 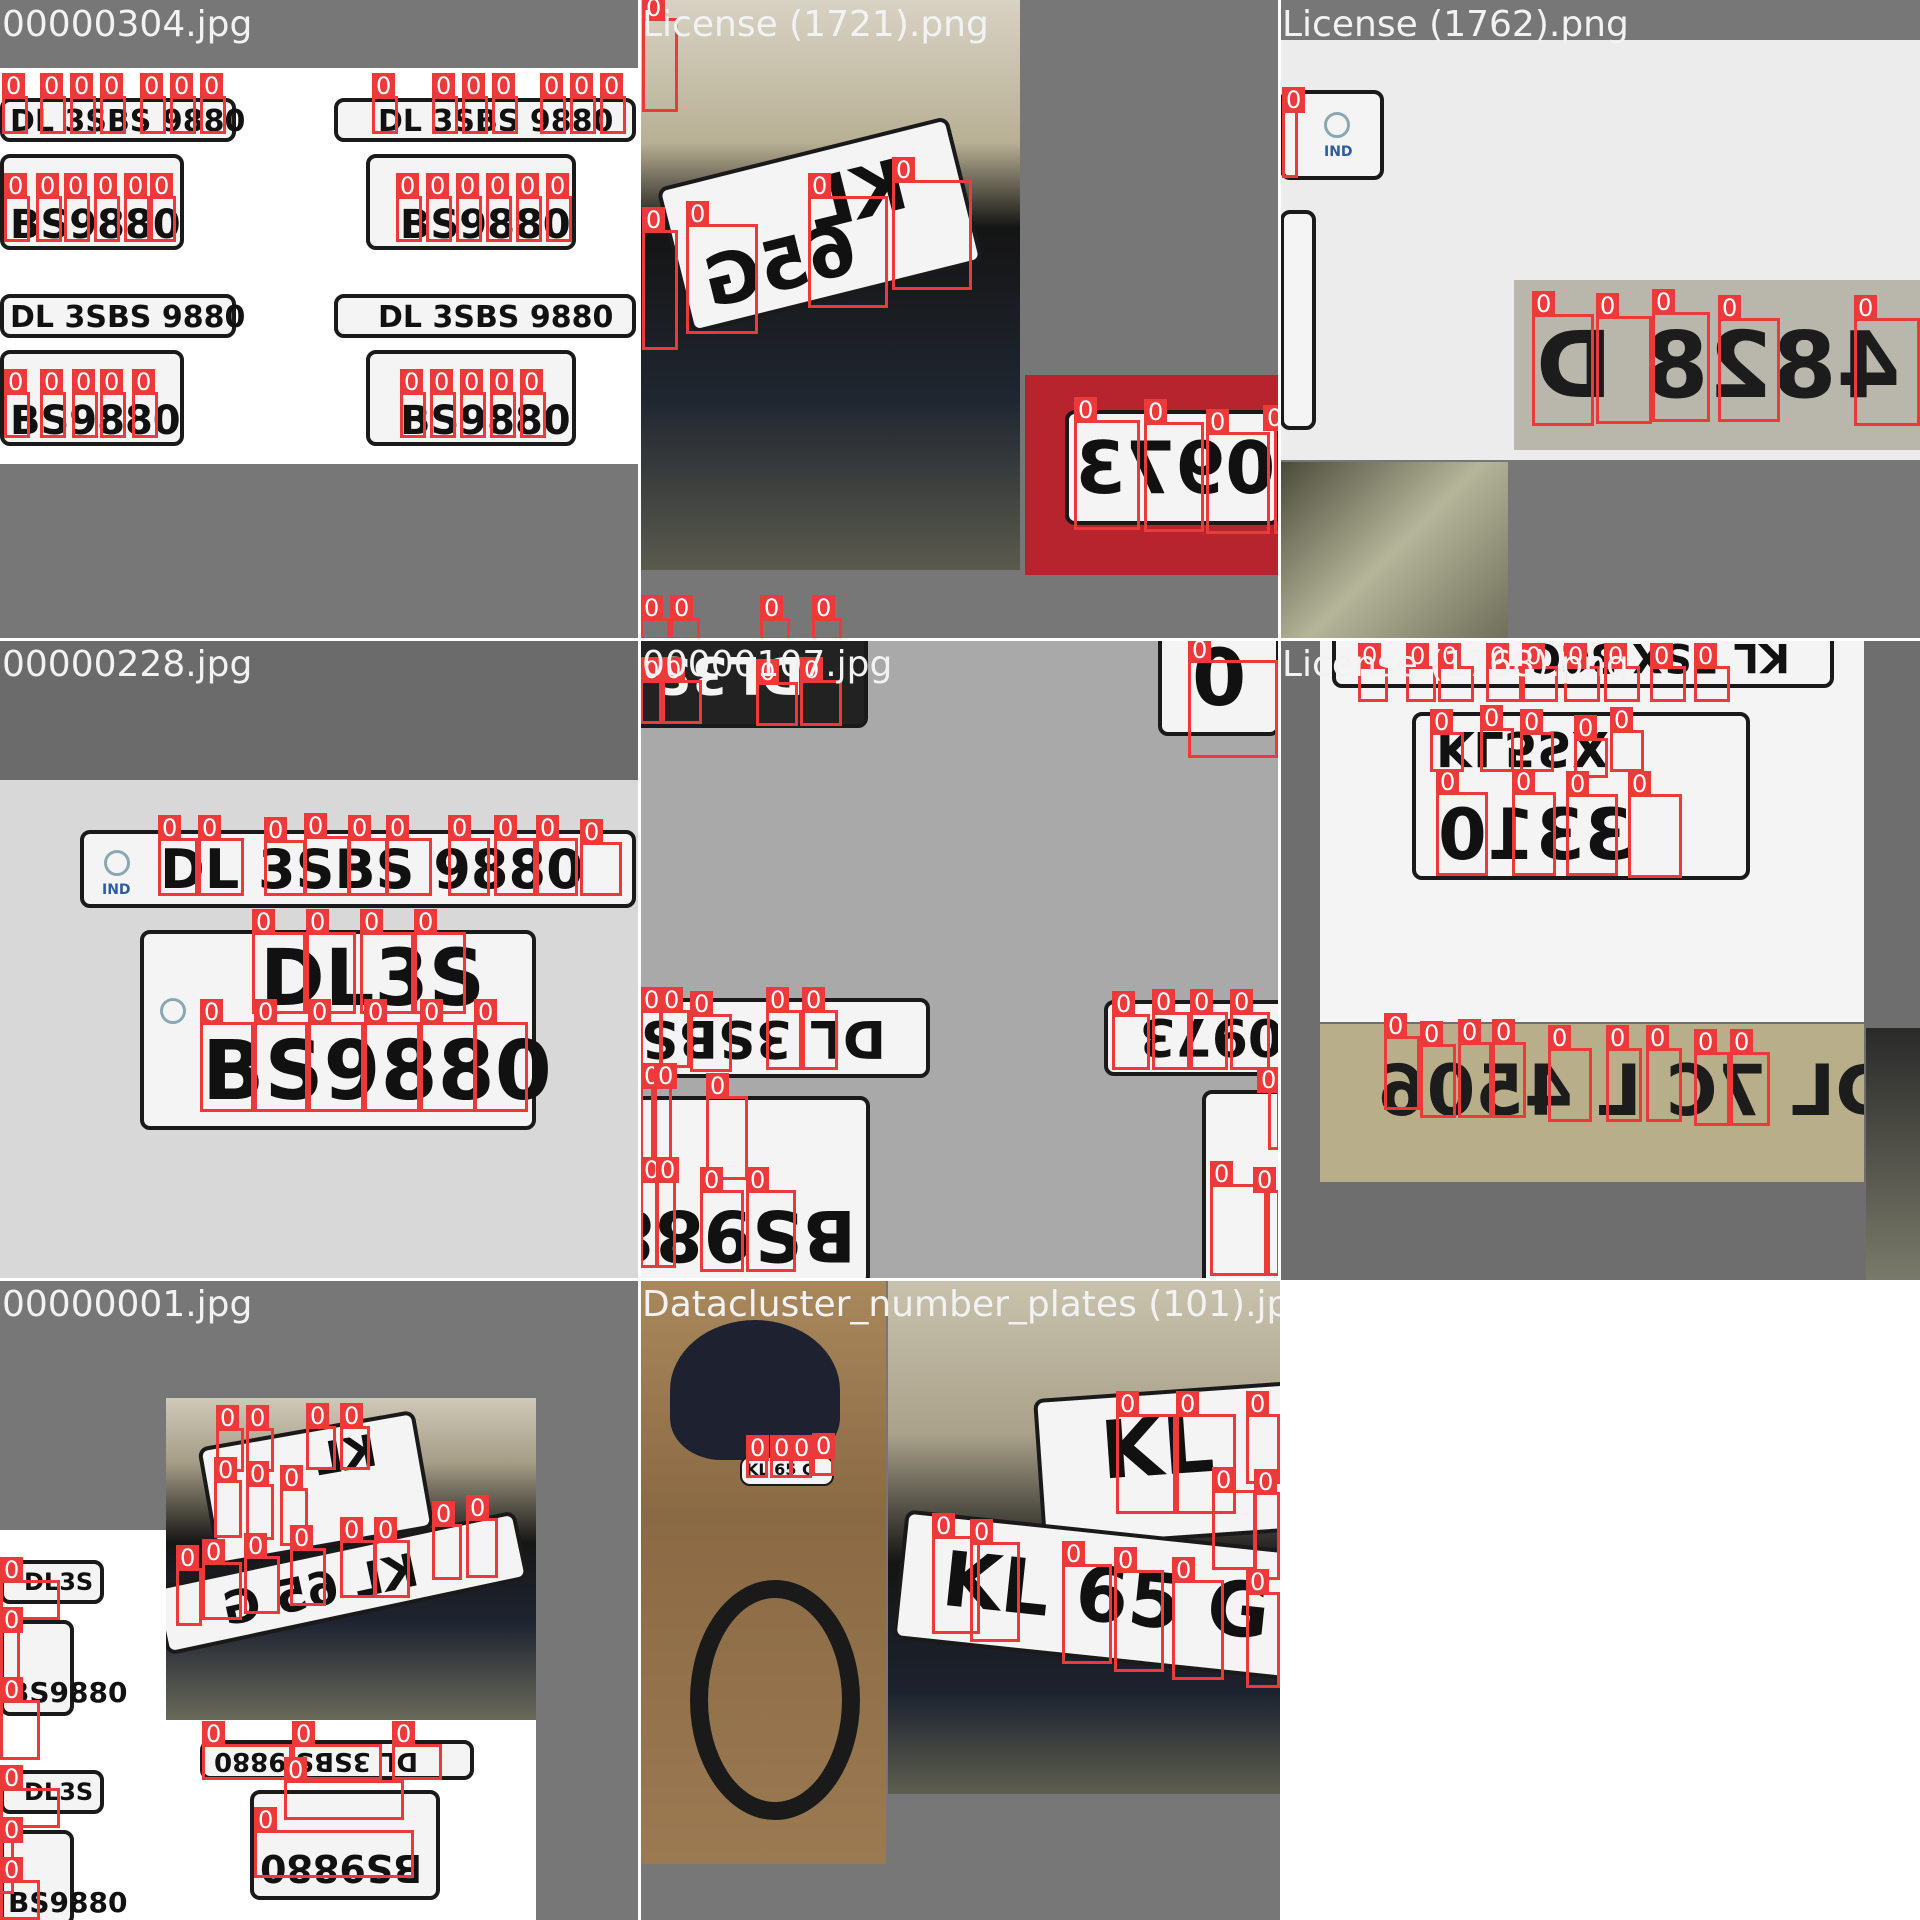 I want to click on tile-title: 00000304.jpg, so click(x=127, y=24).